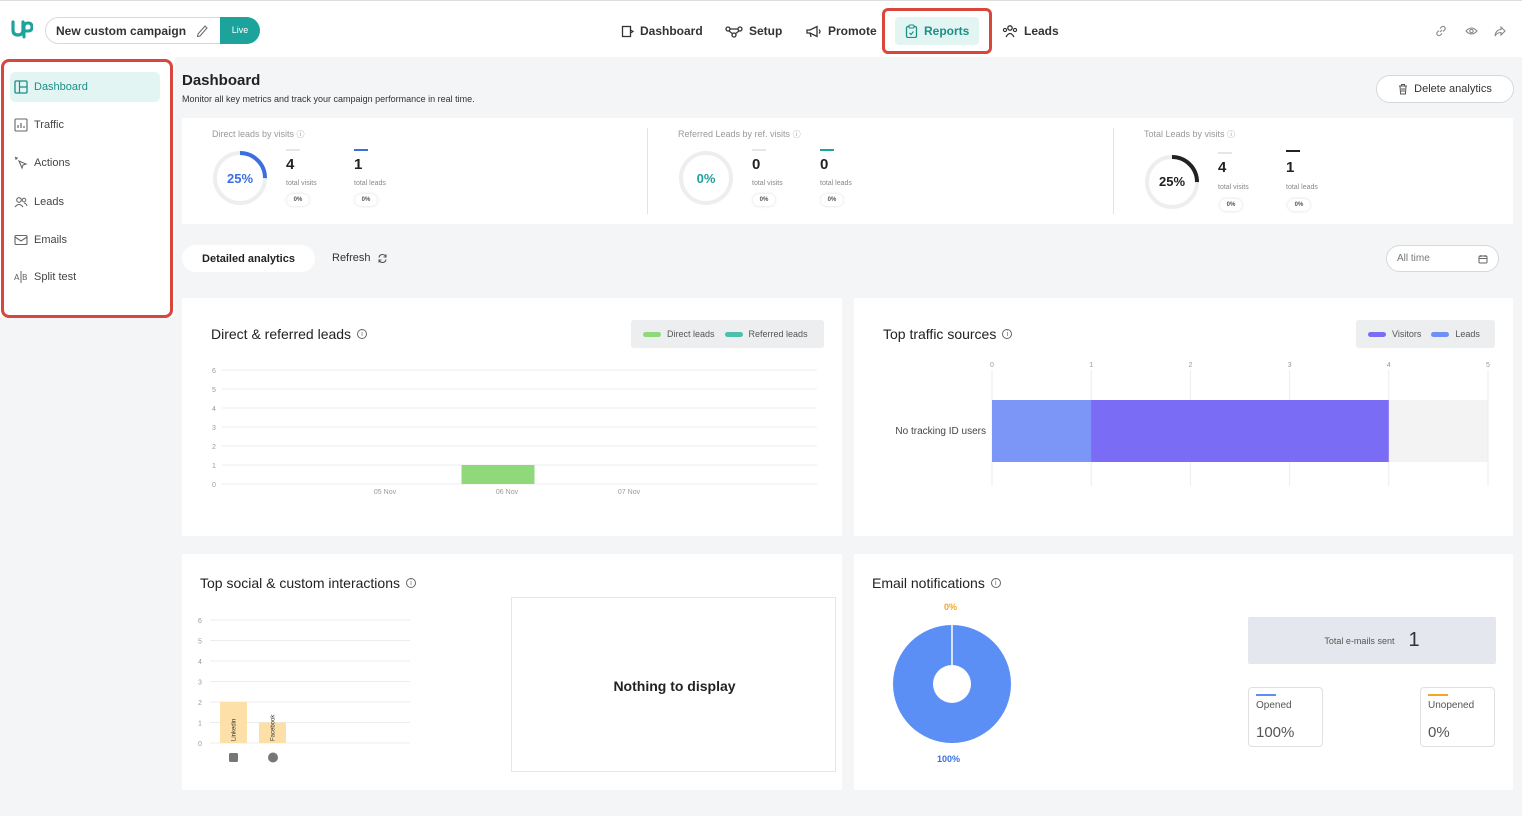  I want to click on total-emails-value: 1, so click(1414, 640).